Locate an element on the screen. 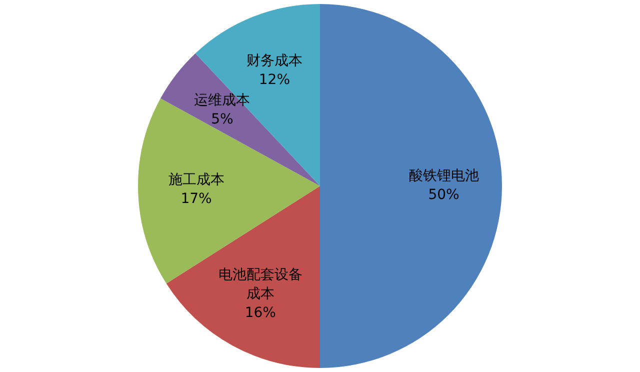 This screenshot has width=640, height=372. slice-label: 酸铁锂电池 is located at coordinates (443, 176).